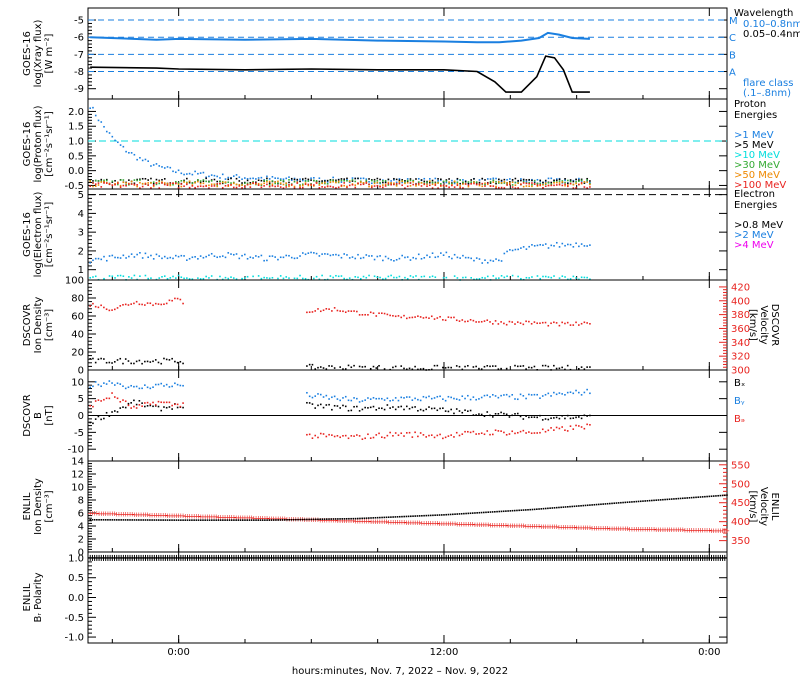 Image resolution: width=800 pixels, height=684 pixels. Describe the element at coordinates (79, 55) in the screenshot. I see `y-tick-label: -7` at that location.